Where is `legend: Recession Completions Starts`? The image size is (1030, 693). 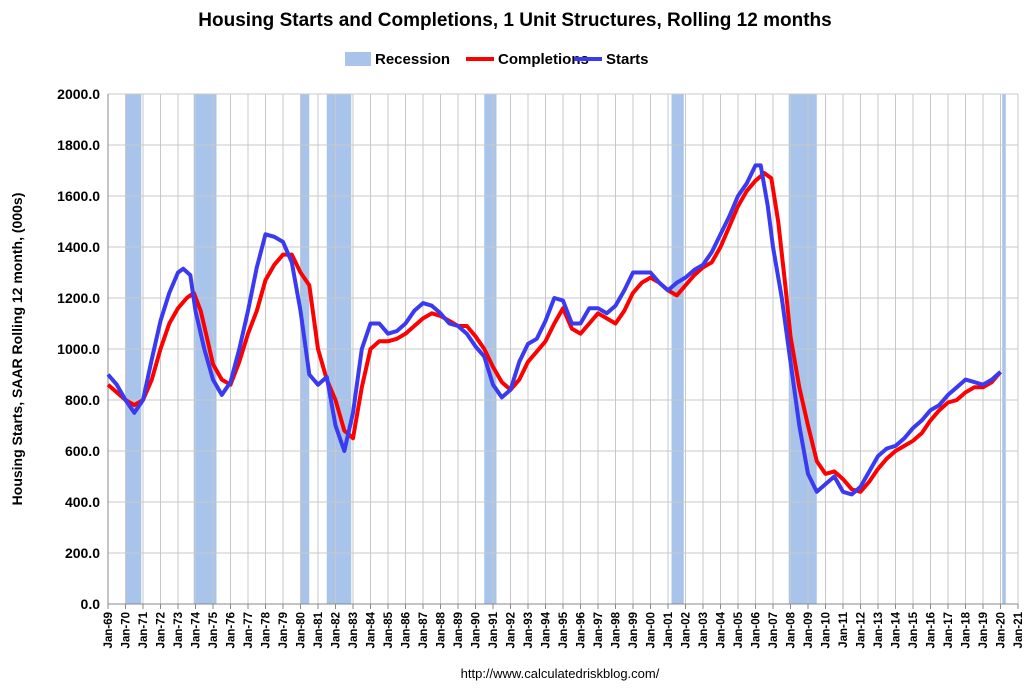 legend: Recession Completions Starts is located at coordinates (497, 59).